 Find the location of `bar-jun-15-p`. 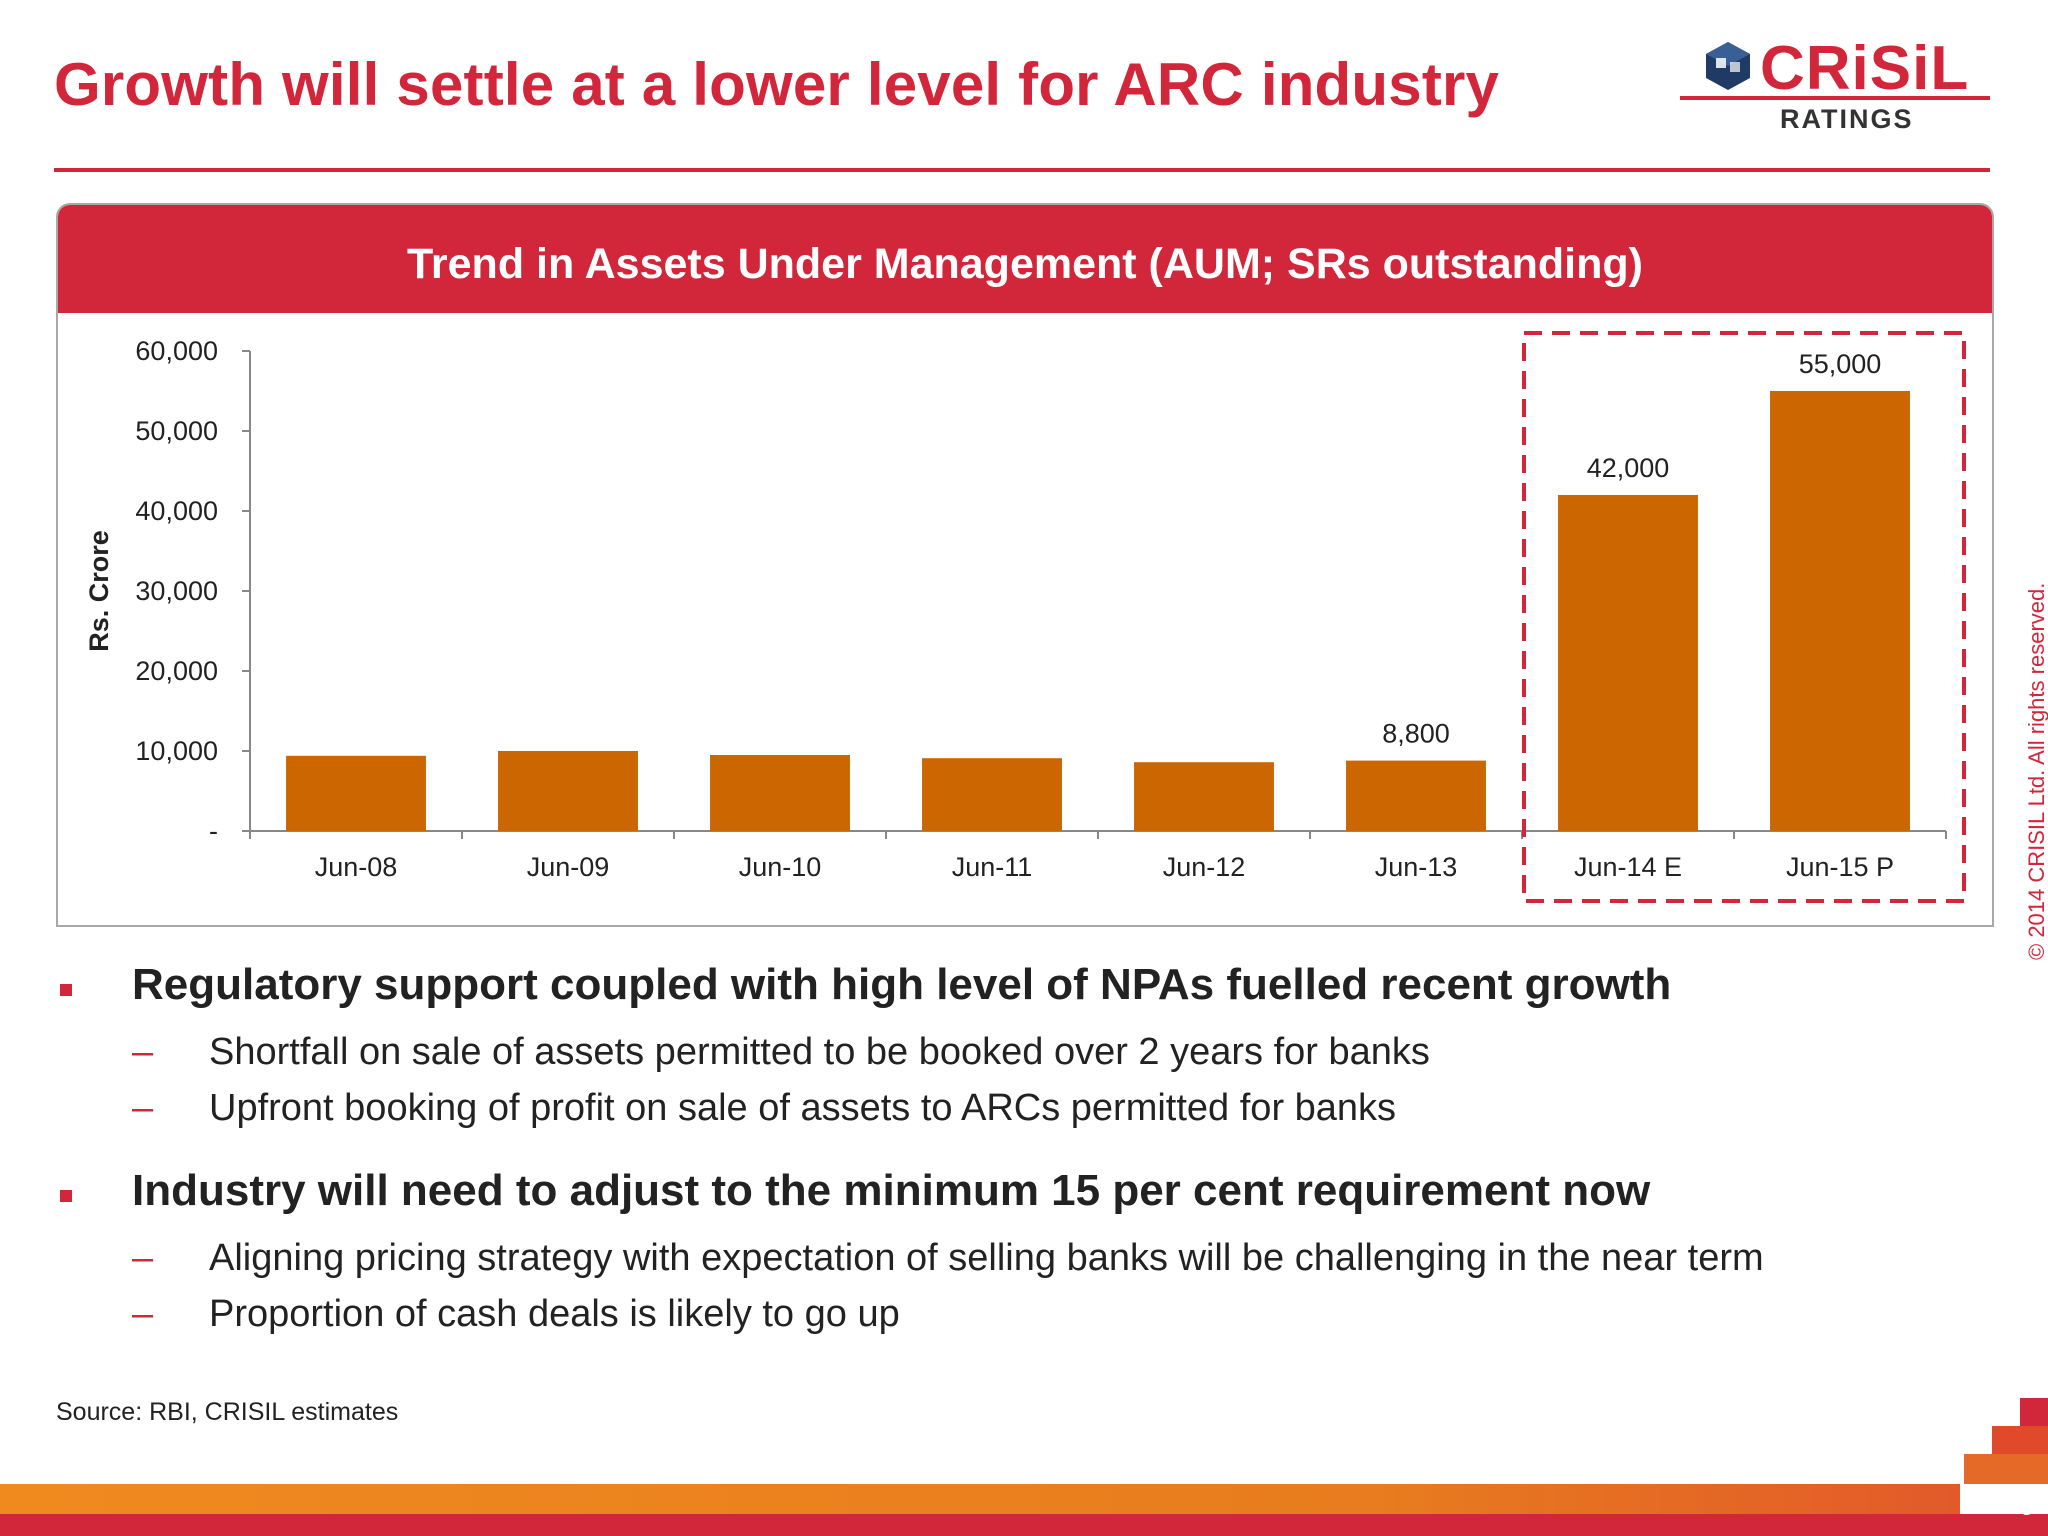

bar-jun-15-p is located at coordinates (1840, 611).